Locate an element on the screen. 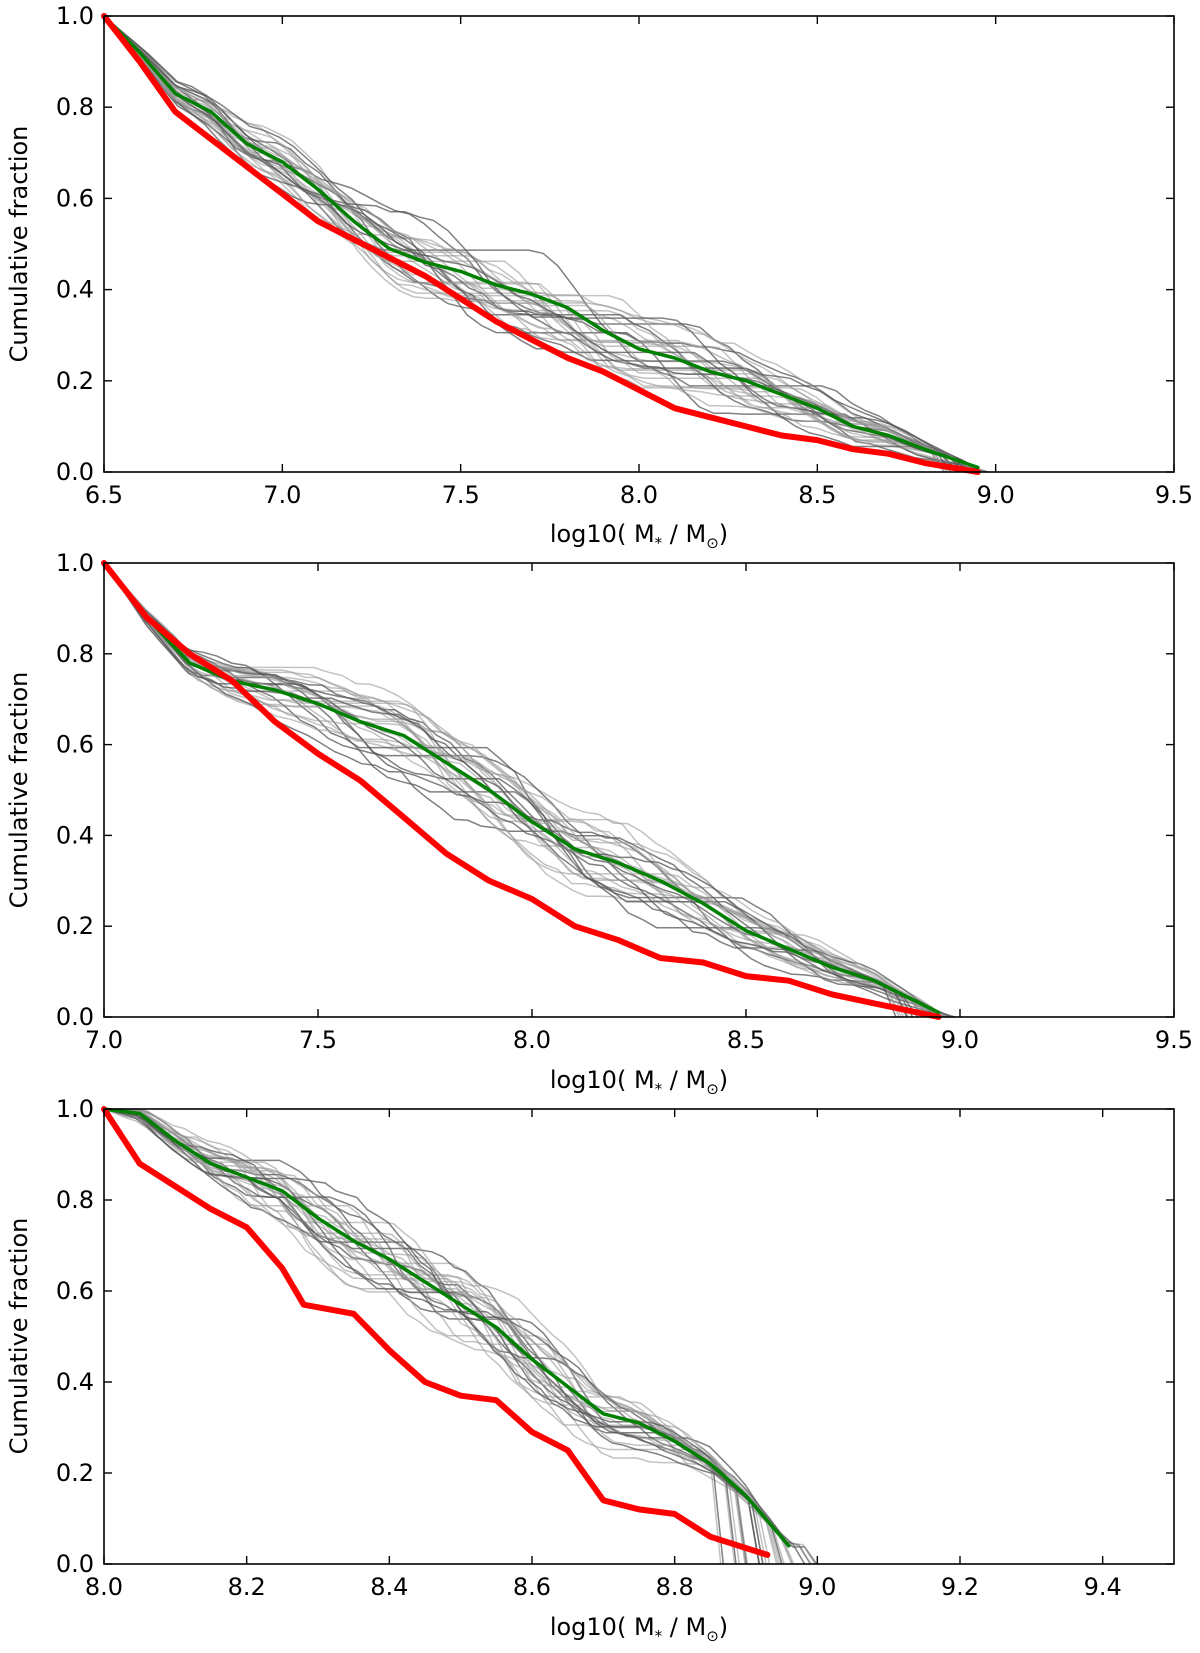 This screenshot has height=1653, width=1200. x-tick-label: 8.2 is located at coordinates (247, 1587).